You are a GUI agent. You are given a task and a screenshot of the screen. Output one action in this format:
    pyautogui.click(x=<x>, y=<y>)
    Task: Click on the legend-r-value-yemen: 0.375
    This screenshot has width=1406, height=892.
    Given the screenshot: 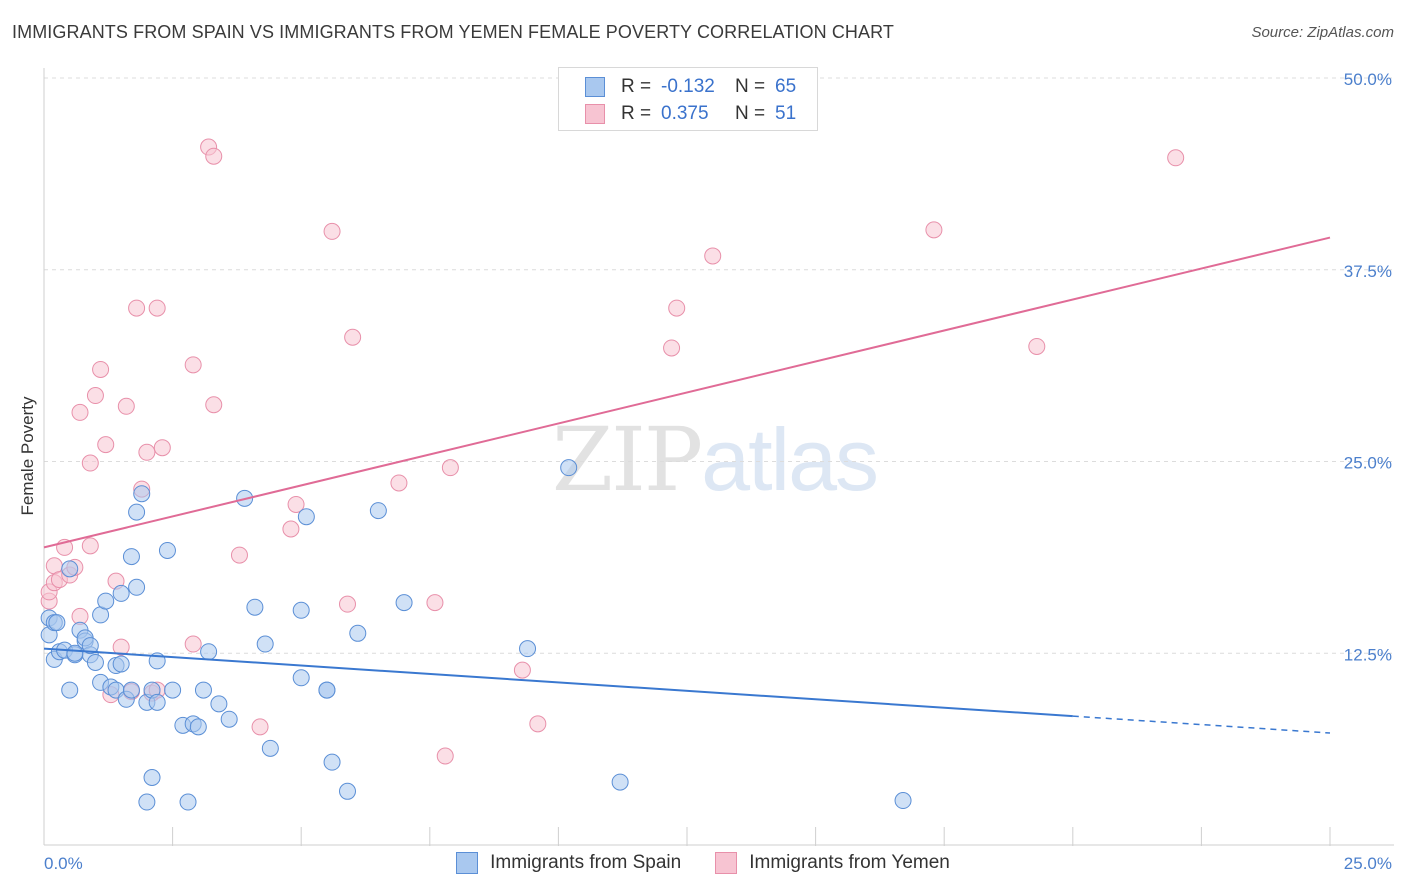 What is the action you would take?
    pyautogui.click(x=685, y=113)
    